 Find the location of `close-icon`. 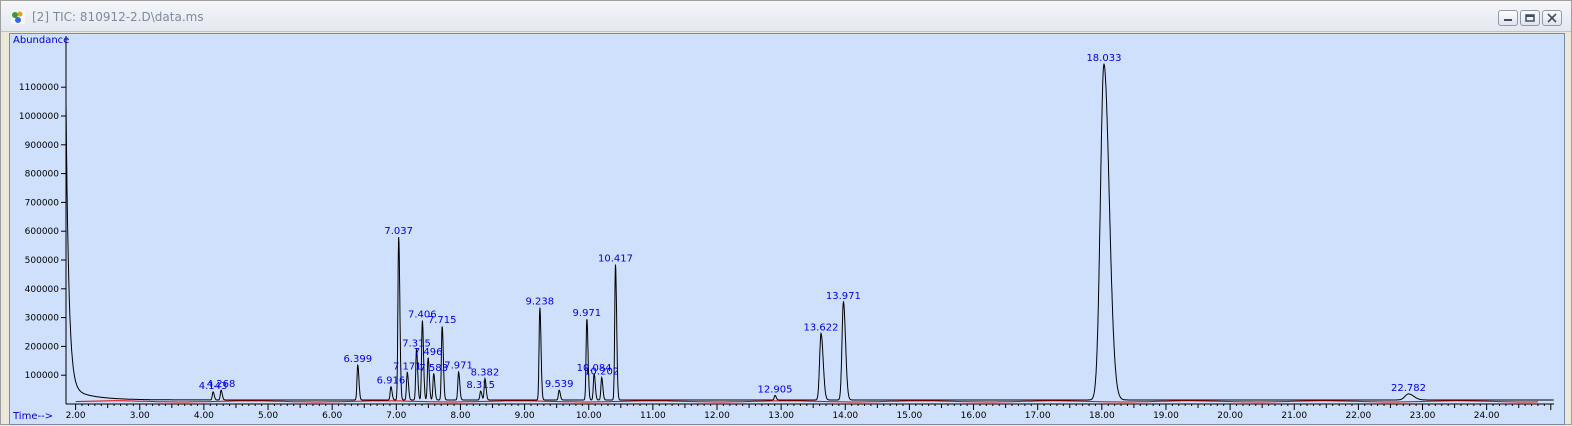

close-icon is located at coordinates (1552, 18).